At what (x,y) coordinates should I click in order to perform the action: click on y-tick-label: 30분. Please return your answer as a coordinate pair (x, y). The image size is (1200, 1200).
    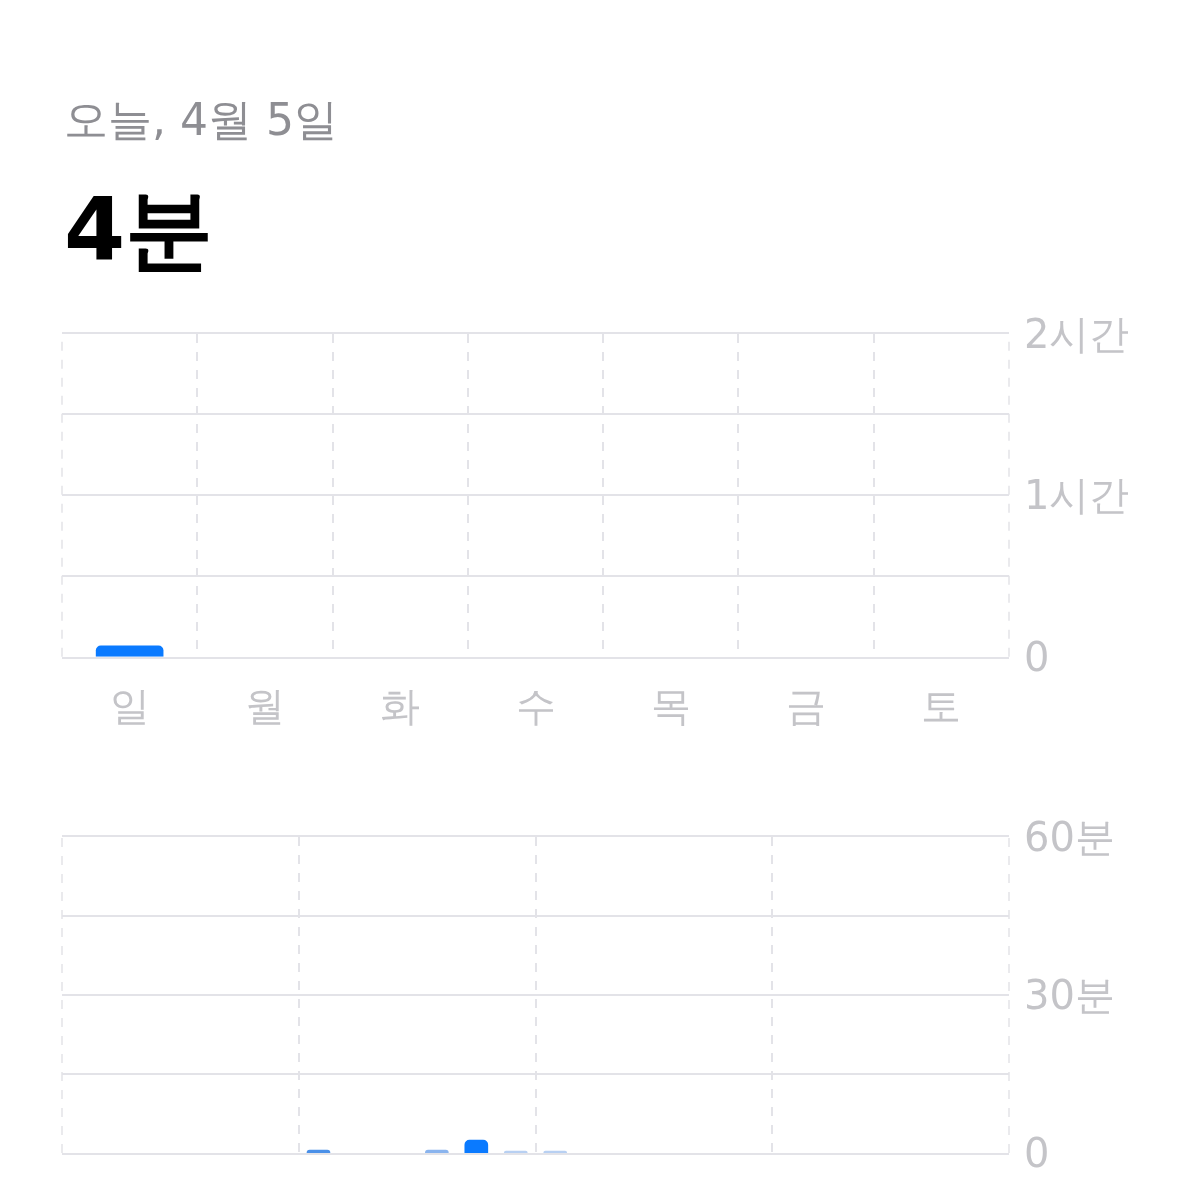
    Looking at the image, I should click on (1069, 994).